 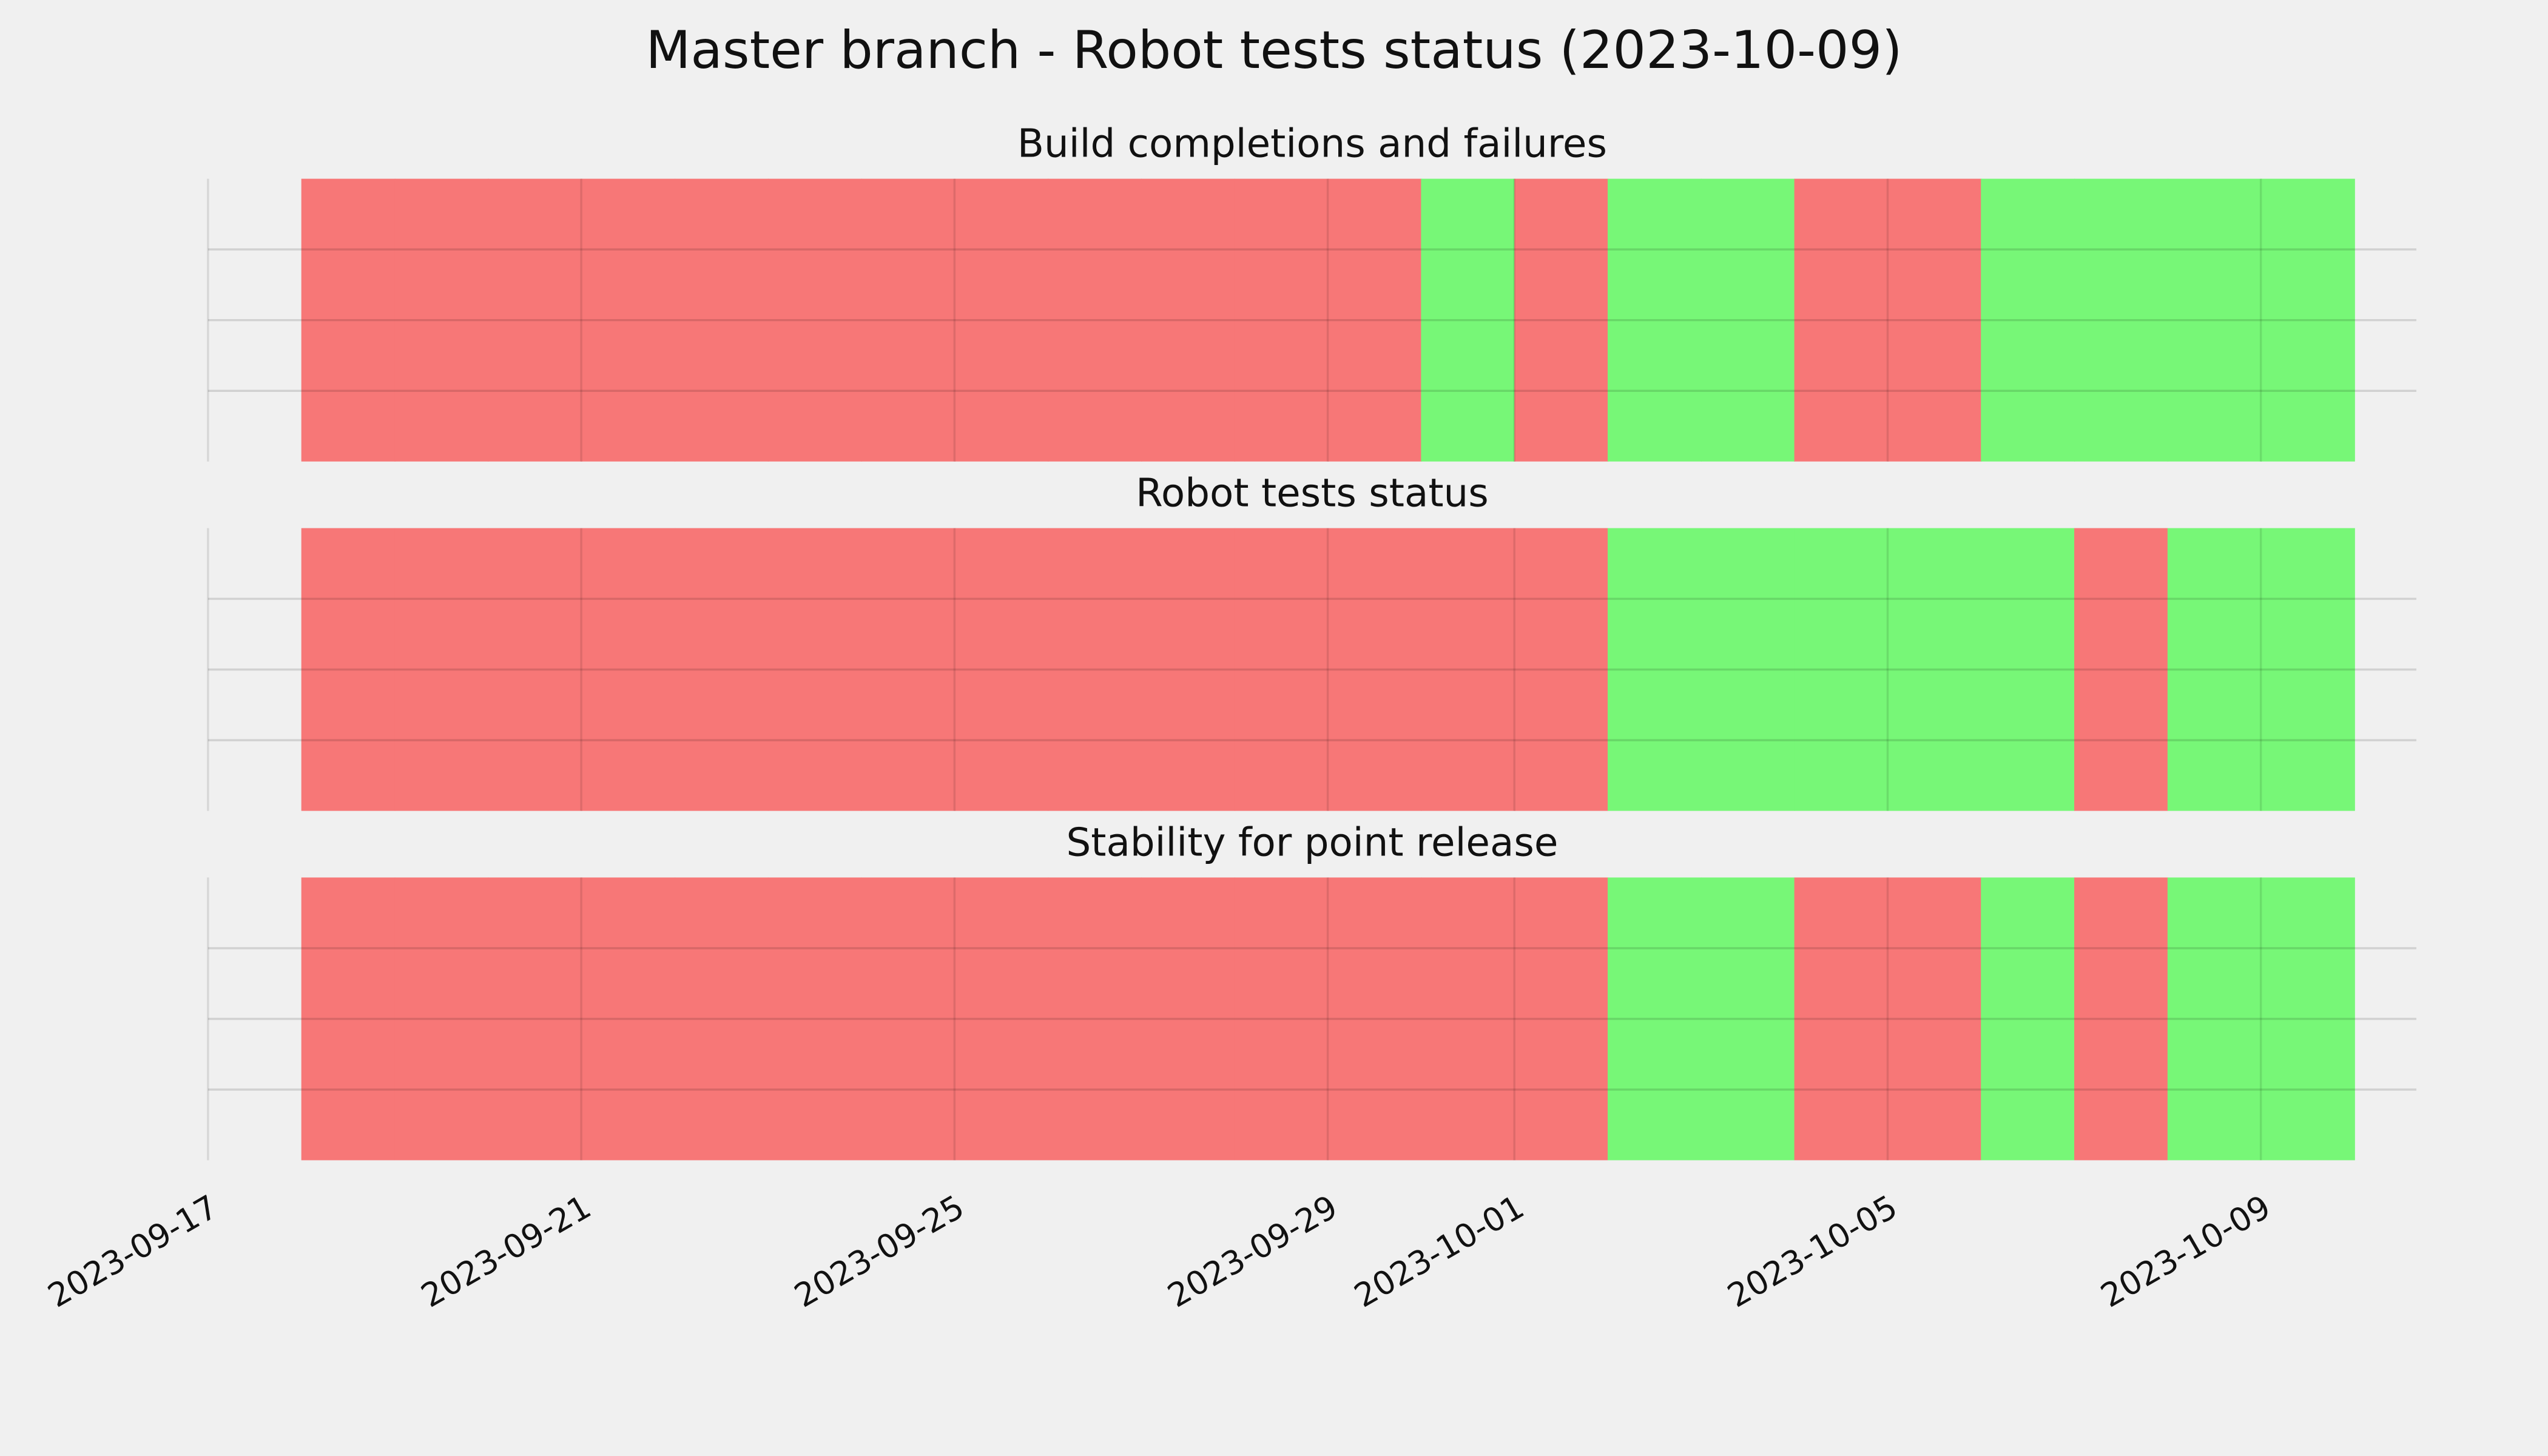 I want to click on panel-title: Stability for point release, so click(x=1313, y=842).